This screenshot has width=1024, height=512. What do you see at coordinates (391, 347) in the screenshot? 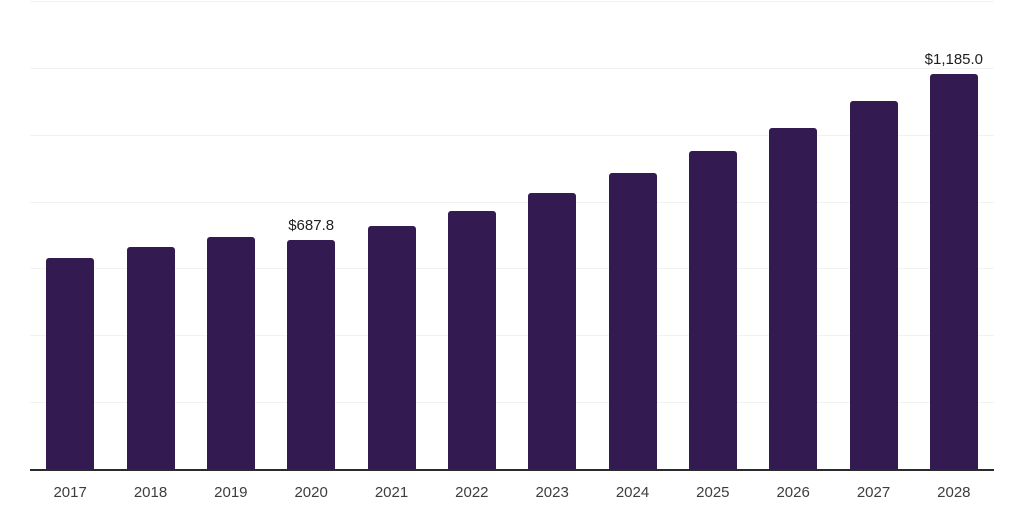
I see `bar-2021` at bounding box center [391, 347].